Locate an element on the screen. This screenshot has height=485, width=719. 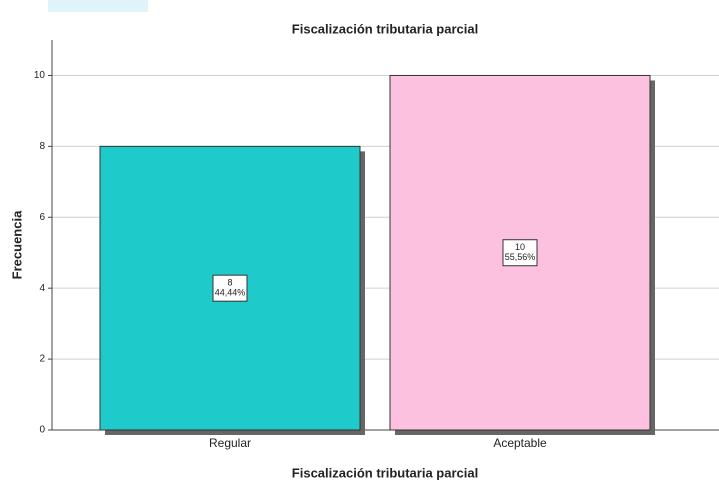
x-axis-title: Fiscalización tributaria parcial is located at coordinates (385, 472).